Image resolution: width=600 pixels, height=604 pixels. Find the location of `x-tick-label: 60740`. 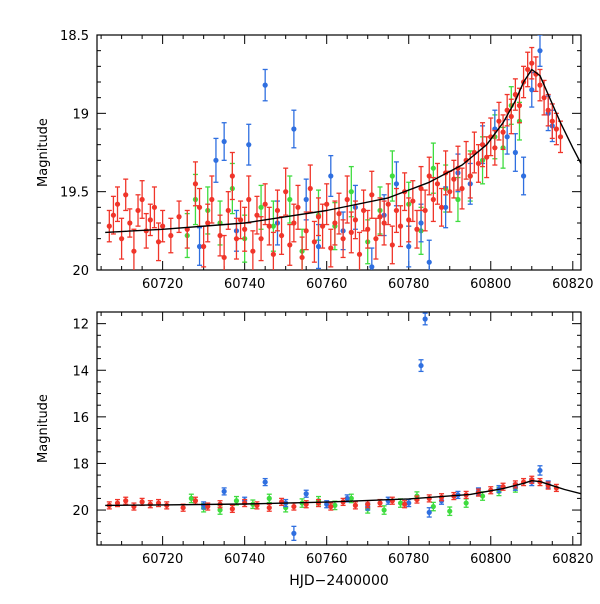

x-tick-label: 60740 is located at coordinates (244, 284).